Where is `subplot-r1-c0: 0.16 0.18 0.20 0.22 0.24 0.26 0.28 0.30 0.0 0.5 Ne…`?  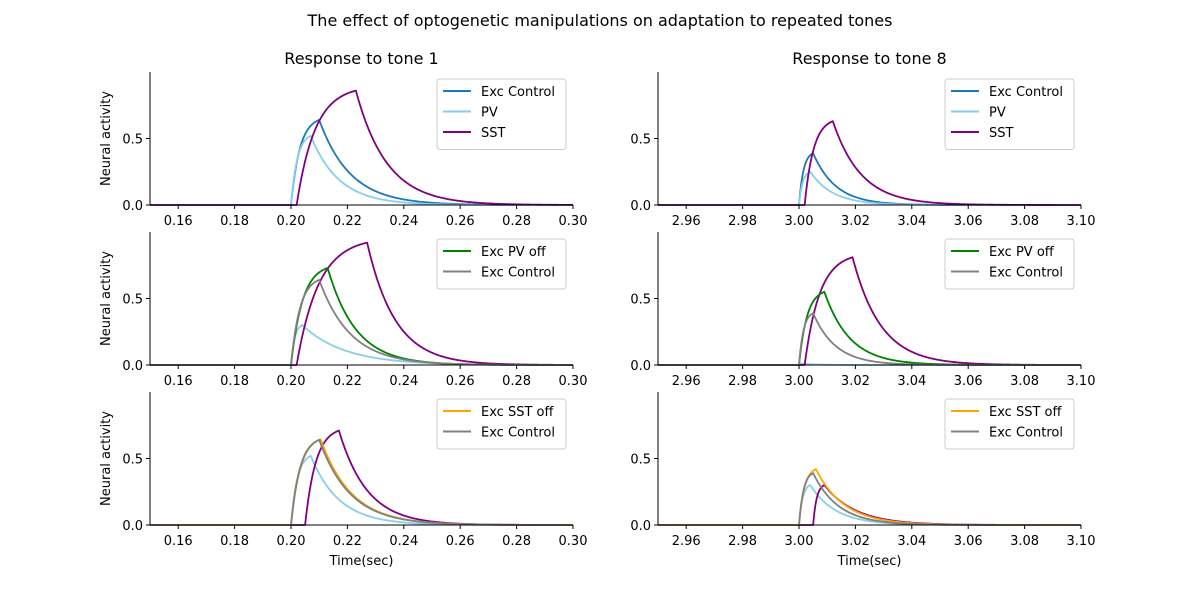 subplot-r1-c0: 0.16 0.18 0.20 0.22 0.24 0.26 0.28 0.30 0.0 0.5 Ne… is located at coordinates (343, 310).